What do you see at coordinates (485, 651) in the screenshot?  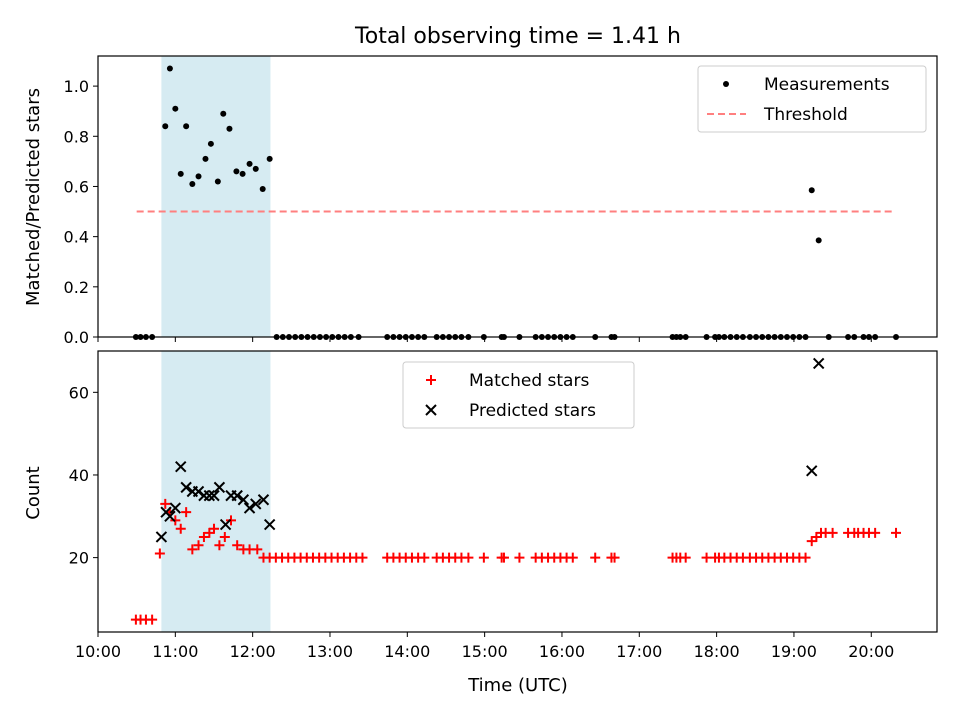 I see `x-tick-label: 15:00` at bounding box center [485, 651].